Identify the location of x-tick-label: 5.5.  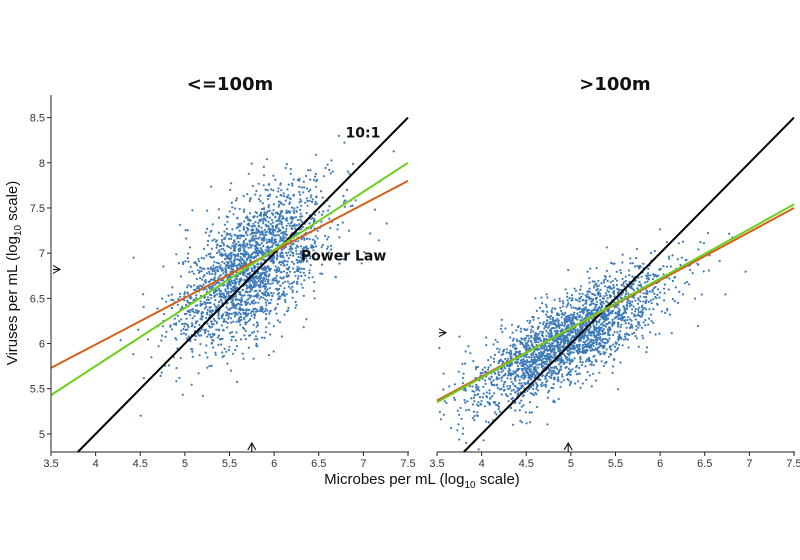
(229, 464).